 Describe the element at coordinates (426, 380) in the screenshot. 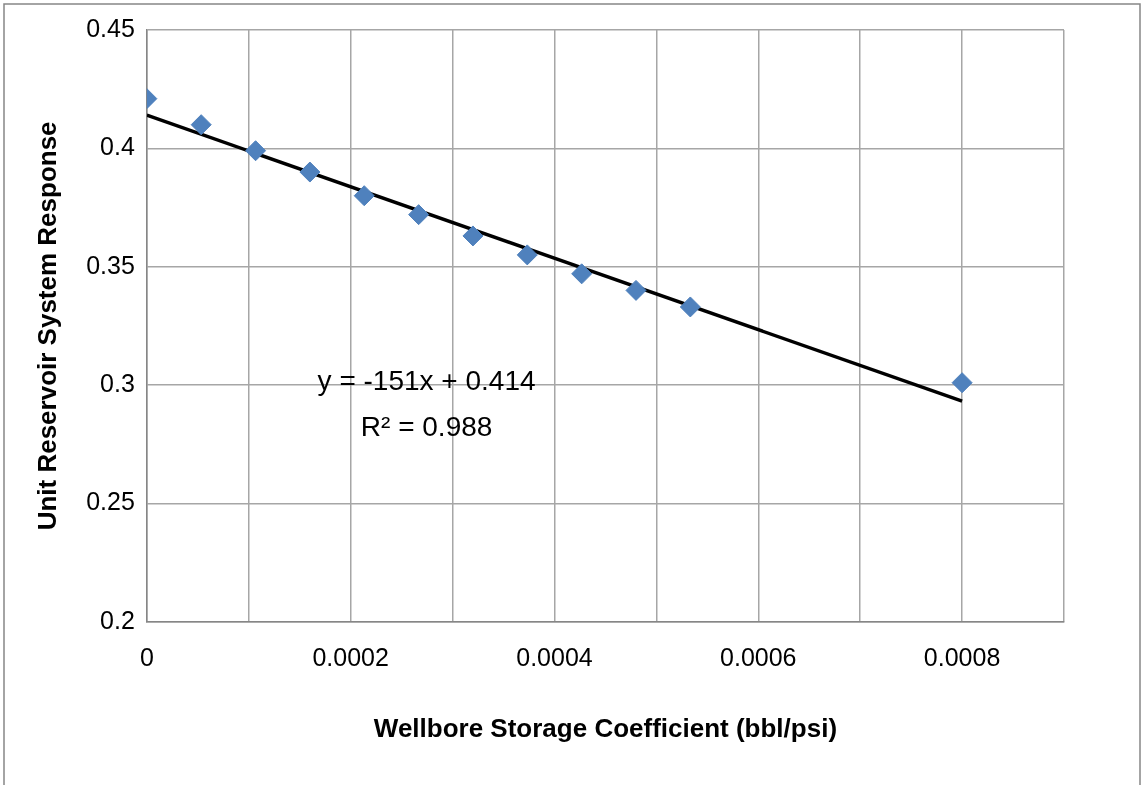

I see `annotation: y = -151x + 0.414` at that location.